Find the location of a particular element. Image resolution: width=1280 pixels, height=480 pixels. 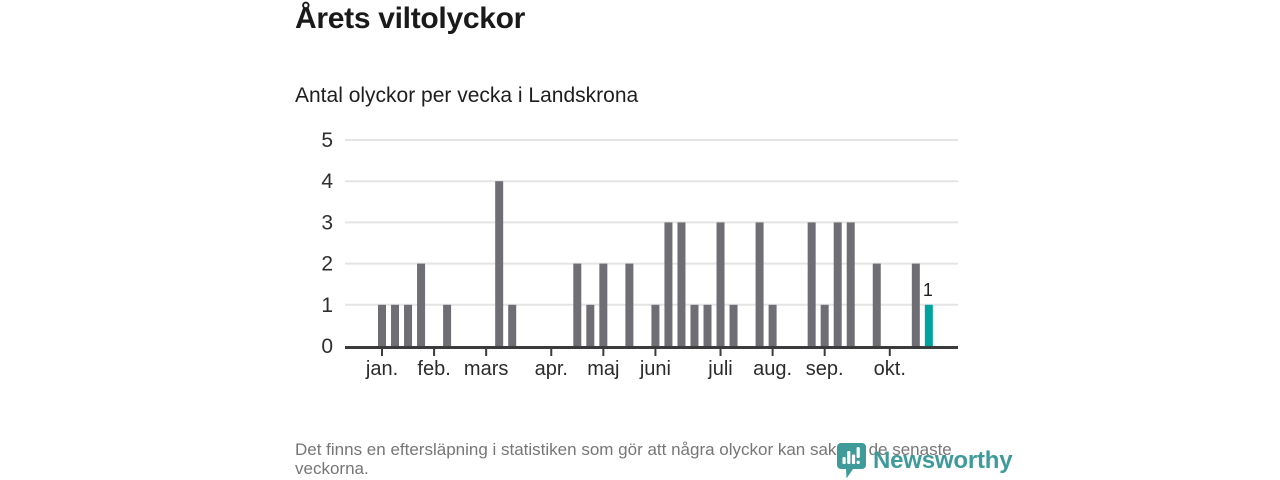

y-tick-label: 3 is located at coordinates (327, 222).